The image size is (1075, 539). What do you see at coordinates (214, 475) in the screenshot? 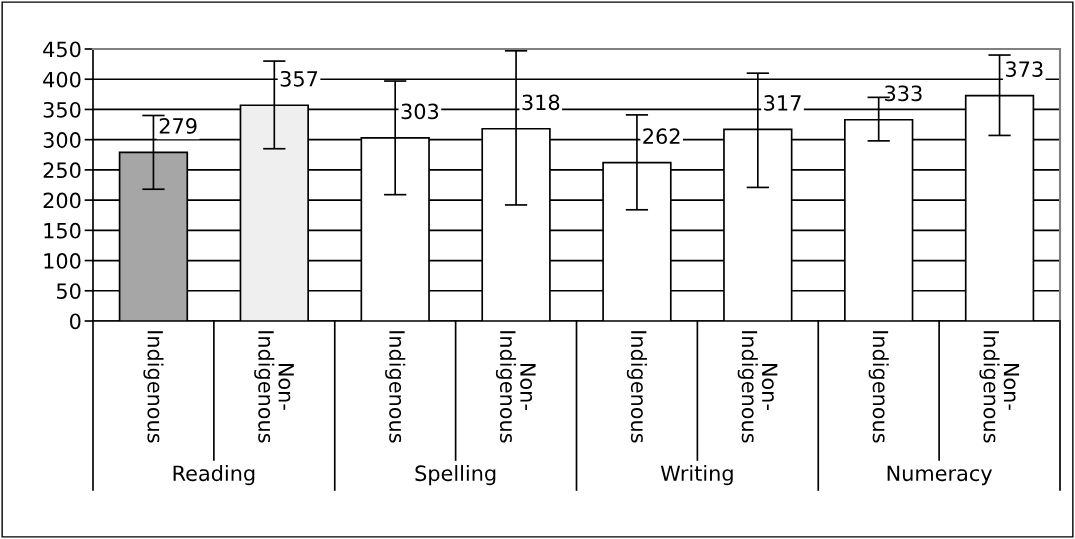
I see `text: Reading` at bounding box center [214, 475].